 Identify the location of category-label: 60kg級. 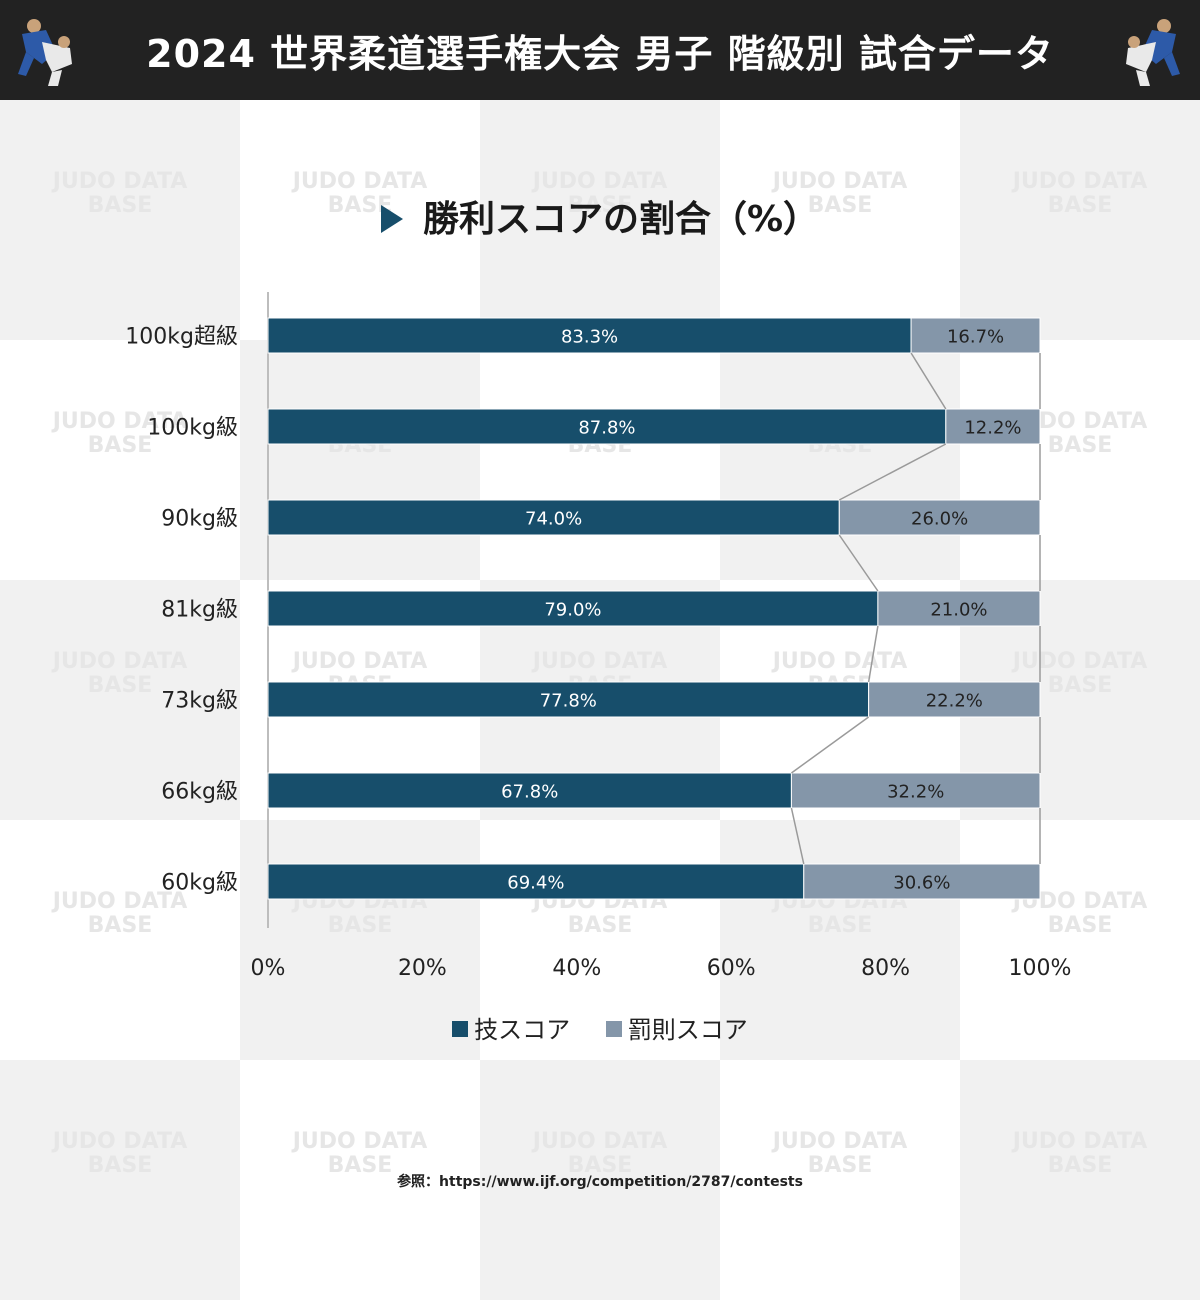
(199, 883).